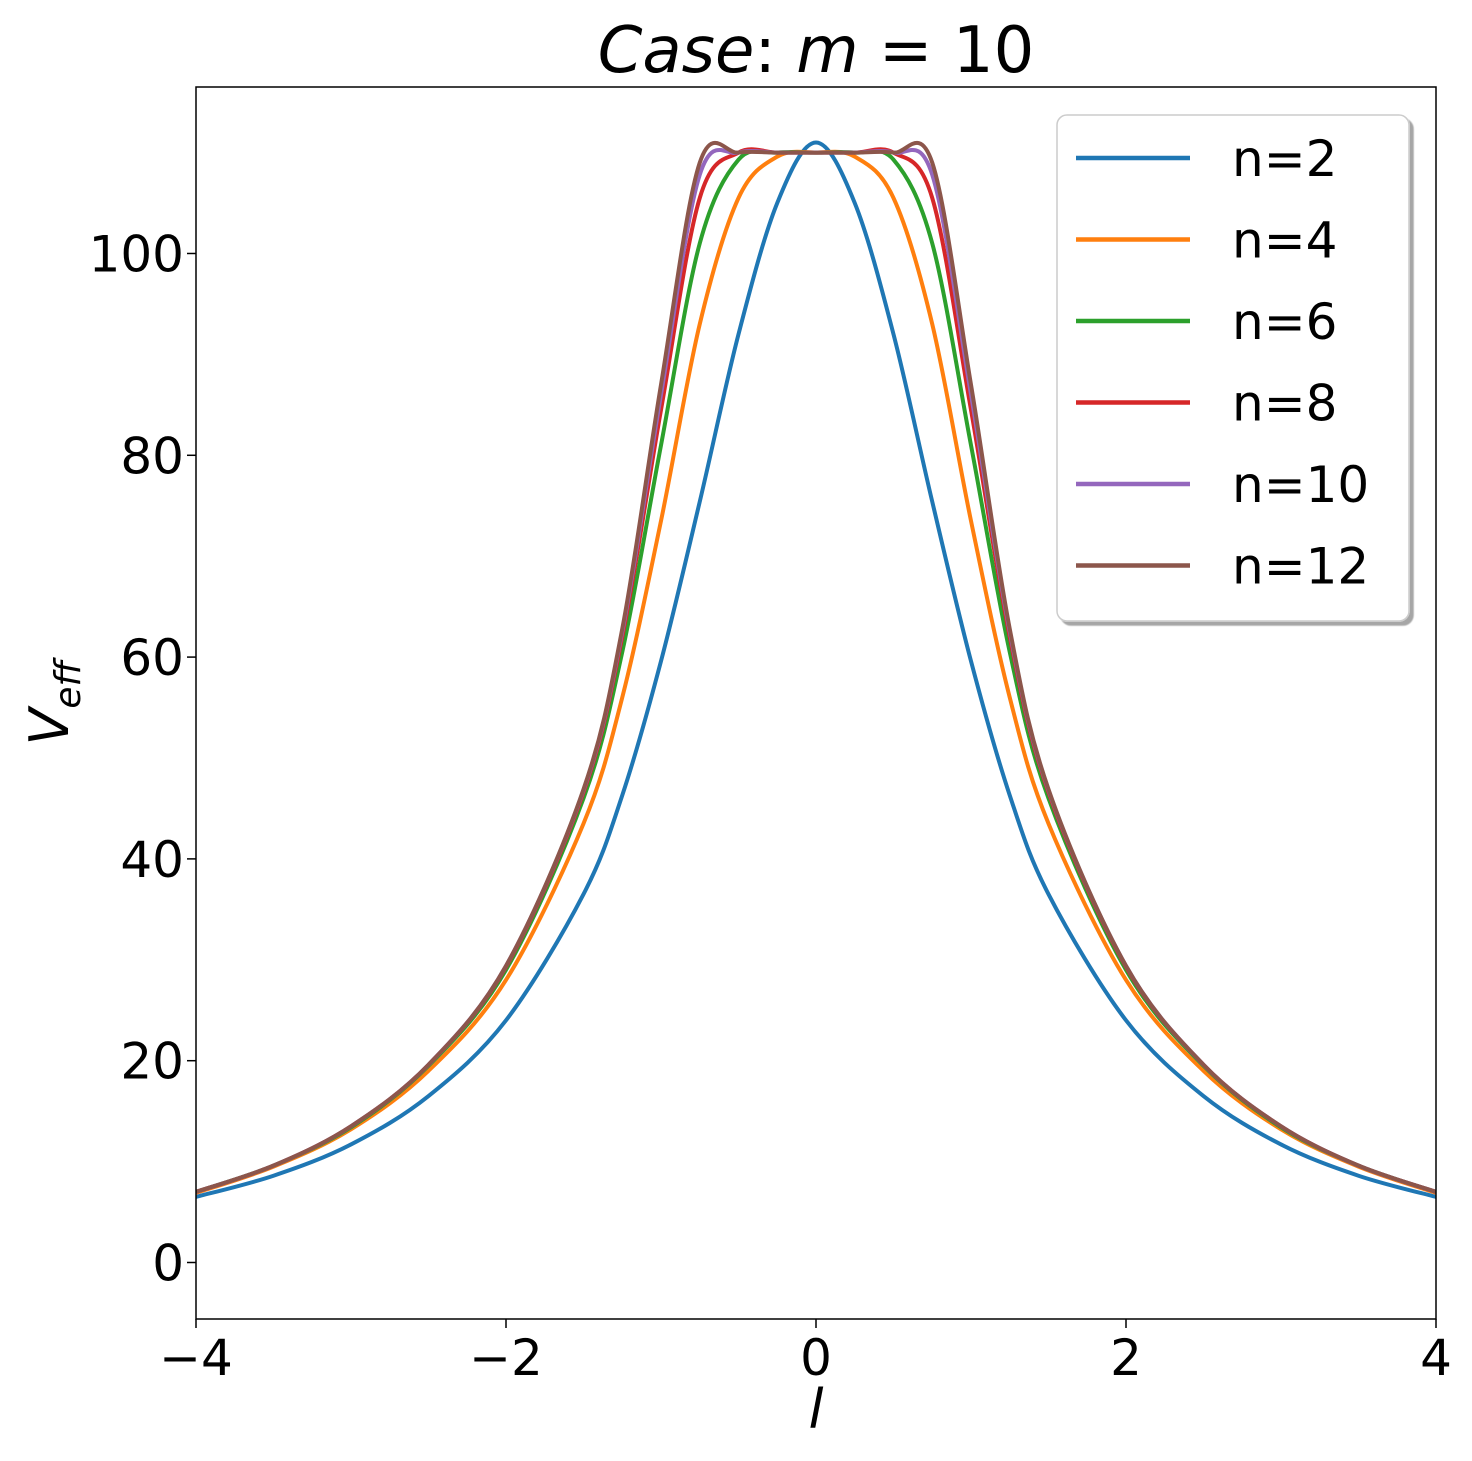 The height and width of the screenshot is (1461, 1472). What do you see at coordinates (775, 51) in the screenshot?
I see `title-colon: :` at bounding box center [775, 51].